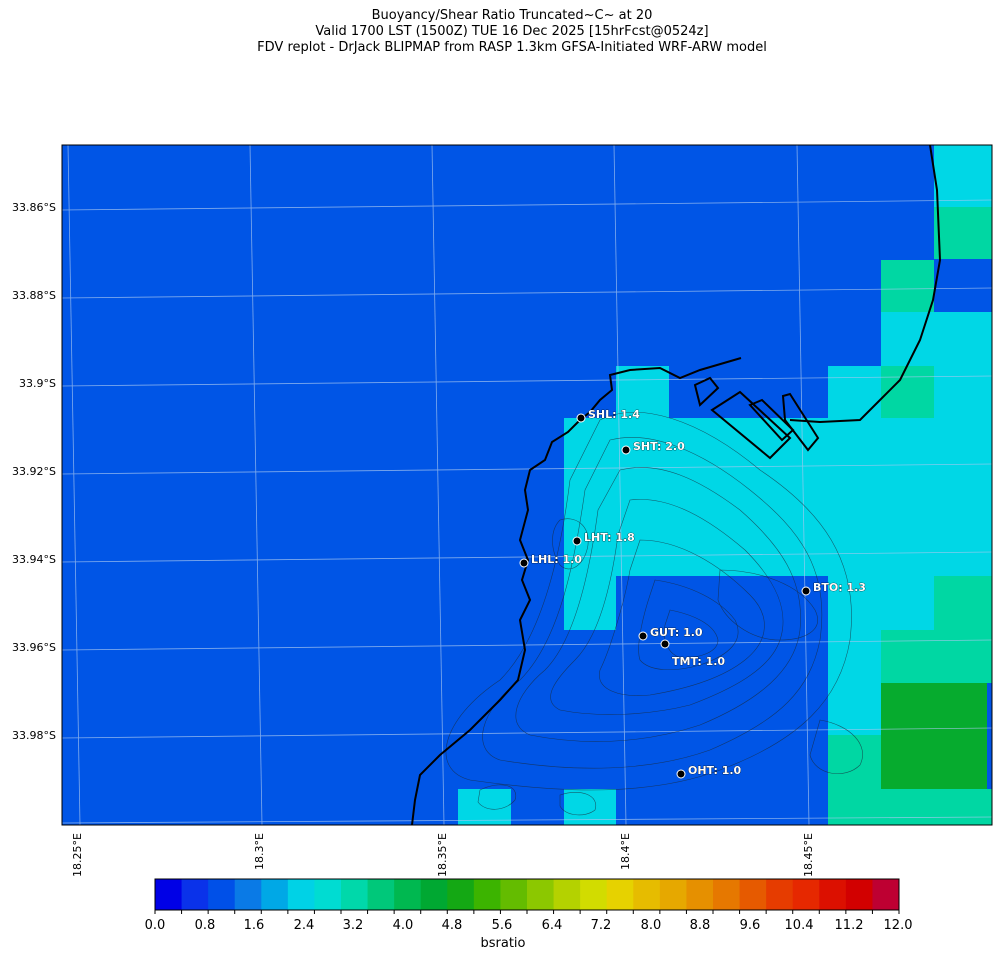 The image size is (1001, 962). Describe the element at coordinates (715, 770) in the screenshot. I see `station-label-oht: OHT: 1.0` at that location.